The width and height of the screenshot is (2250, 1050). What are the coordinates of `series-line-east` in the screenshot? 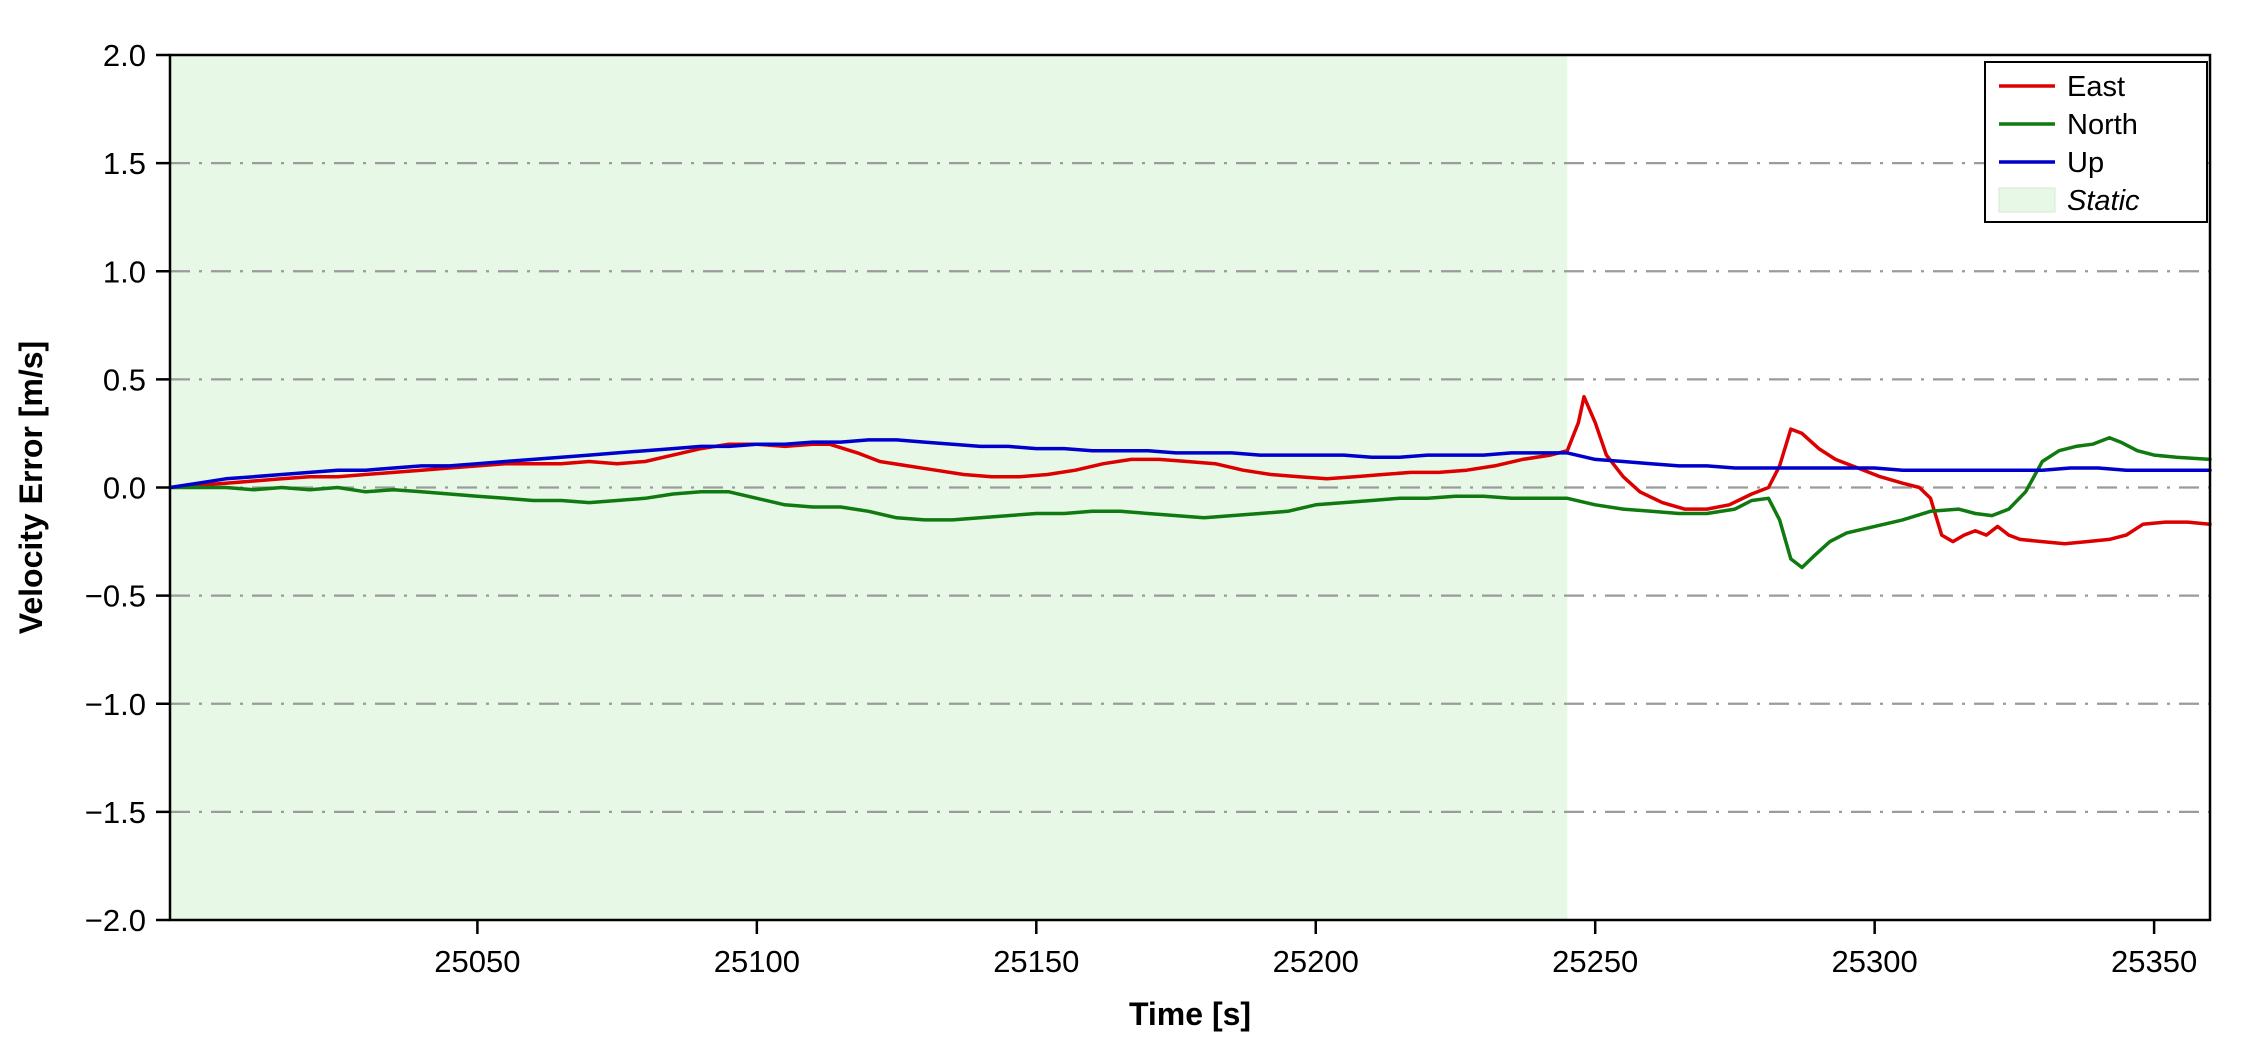 It's located at (1190, 470).